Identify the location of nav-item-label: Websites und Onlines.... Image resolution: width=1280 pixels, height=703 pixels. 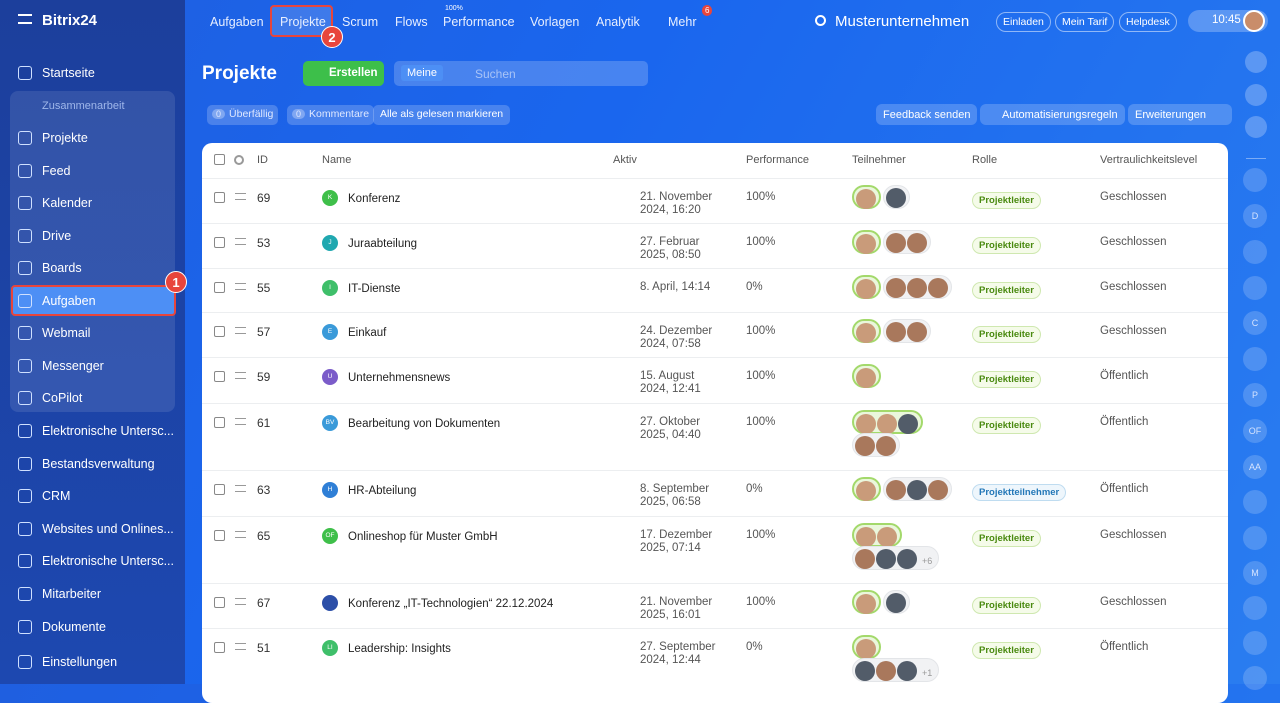
(108, 528).